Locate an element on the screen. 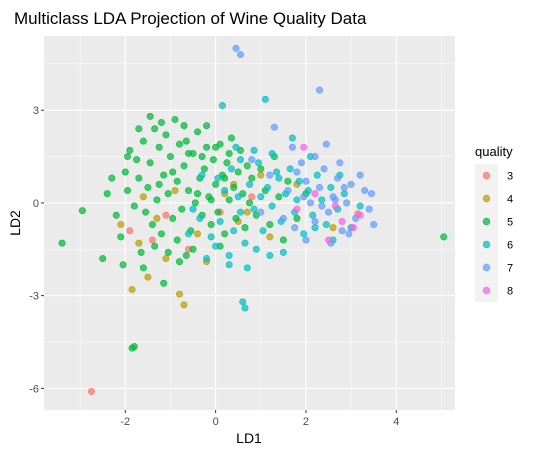 The height and width of the screenshot is (454, 533). y-tick-label: -3 is located at coordinates (34, 297).